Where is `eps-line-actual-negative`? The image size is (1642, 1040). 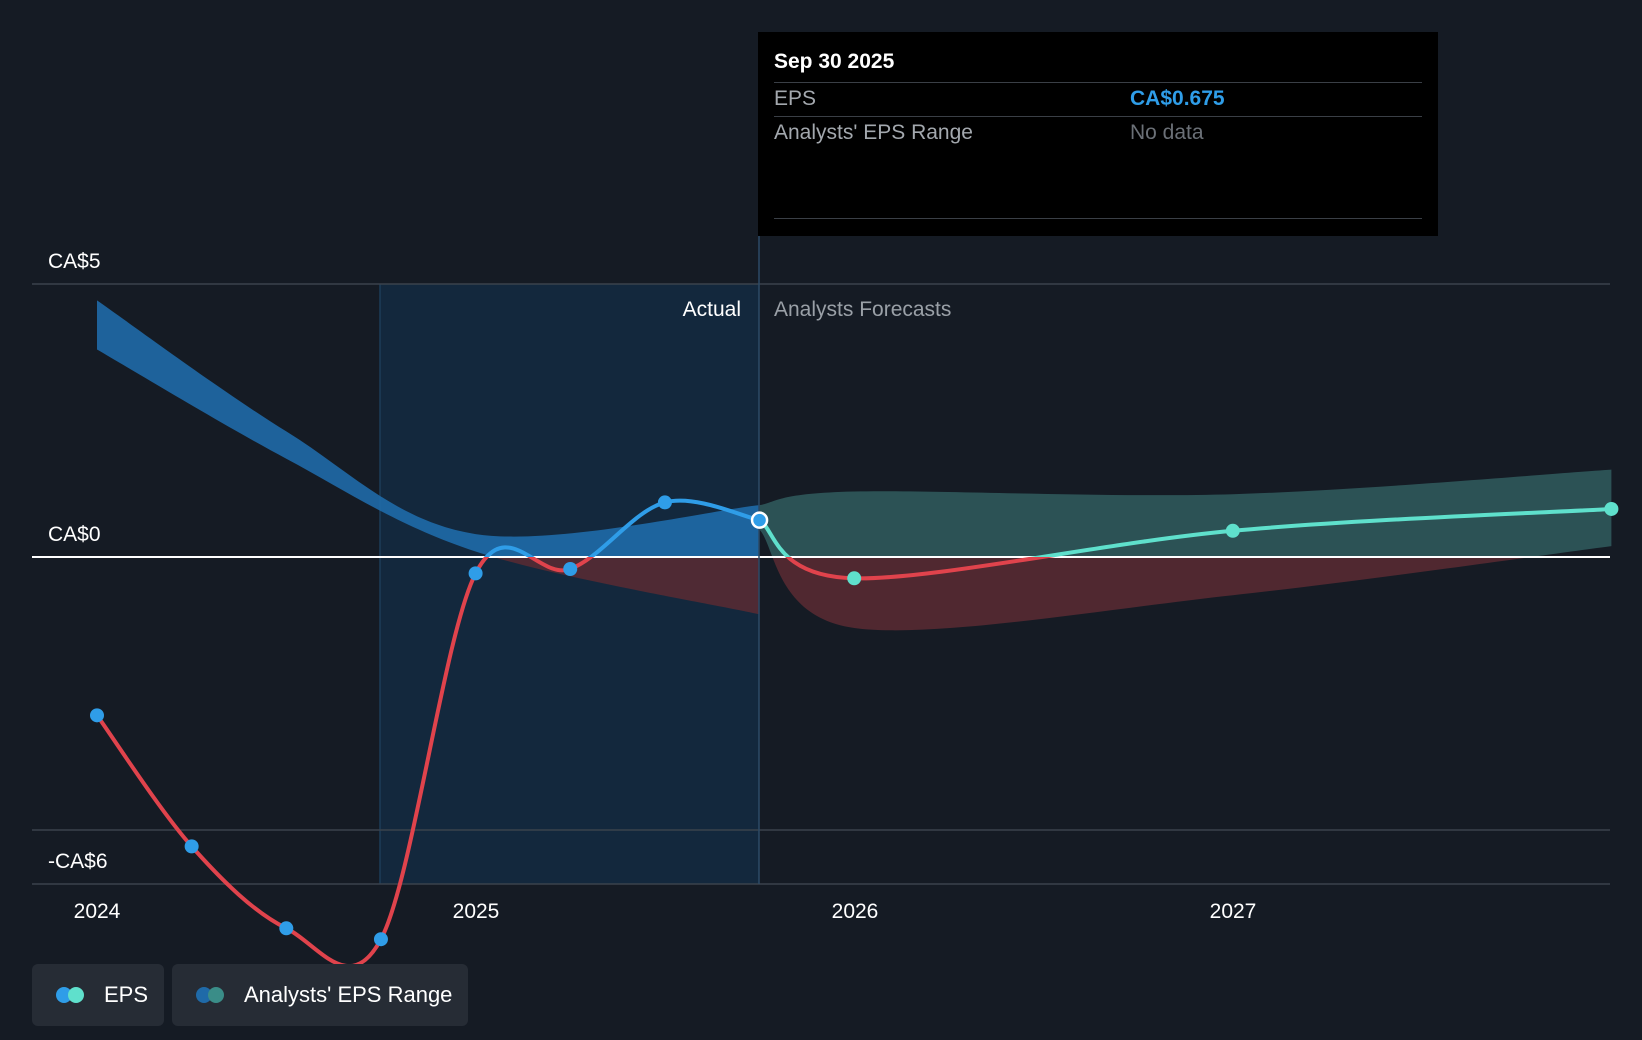
eps-line-actual-negative is located at coordinates (345, 762).